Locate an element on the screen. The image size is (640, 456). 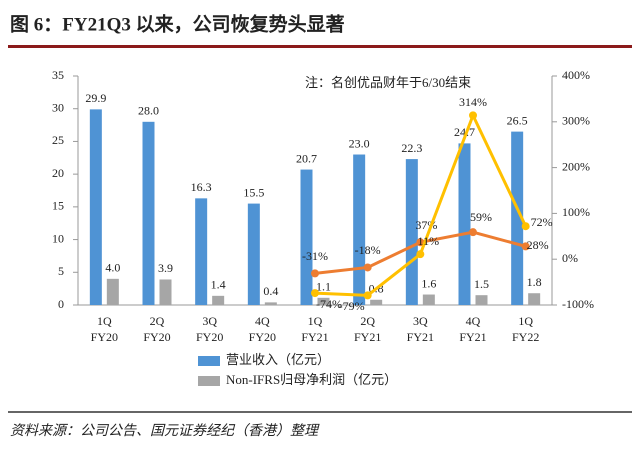
title-rule is located at coordinates (320, 46).